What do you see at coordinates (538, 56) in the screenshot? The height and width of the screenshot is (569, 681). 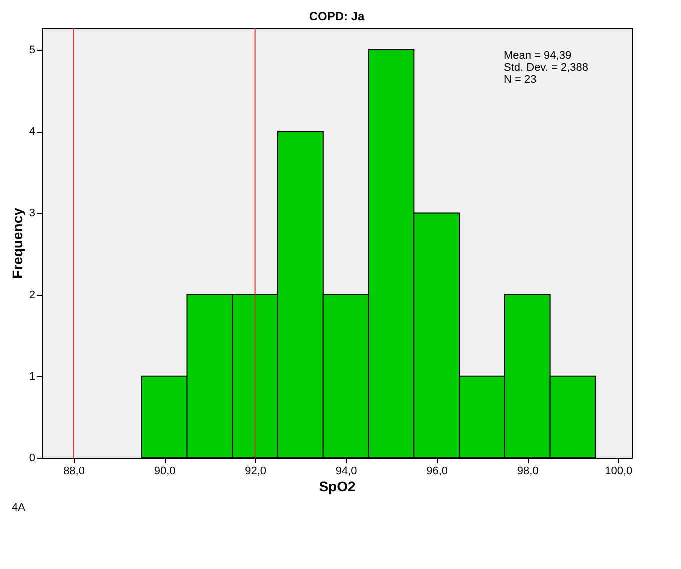 I see `annotation: Mean = 94,39` at bounding box center [538, 56].